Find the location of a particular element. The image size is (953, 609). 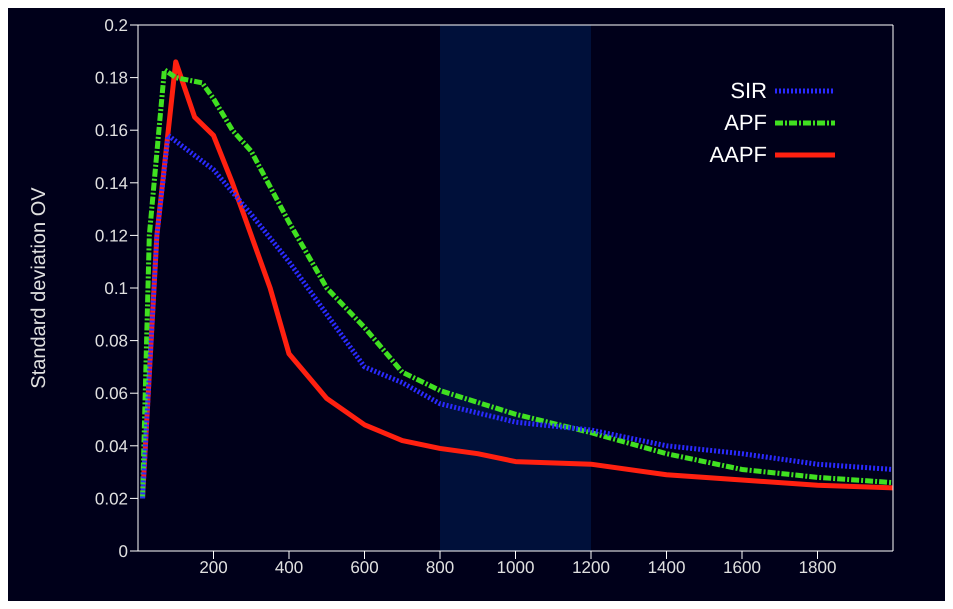

x-tick-label: 1200 is located at coordinates (591, 568).